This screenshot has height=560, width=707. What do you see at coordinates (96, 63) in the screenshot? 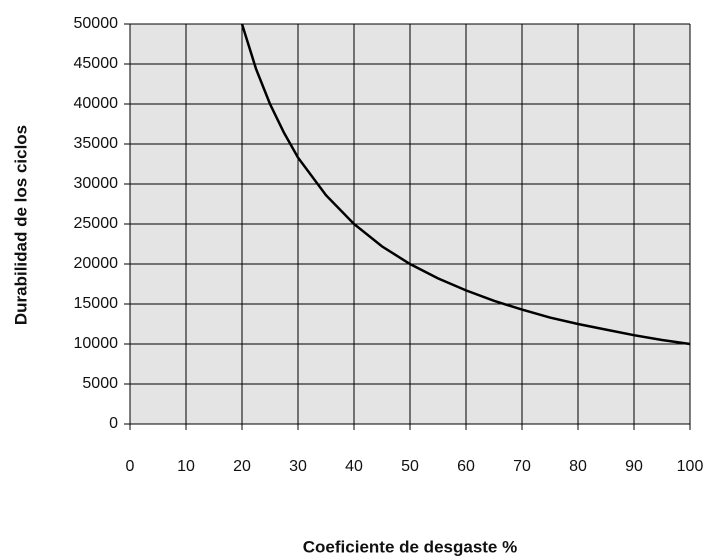
I see `y-tick-label: 45000` at bounding box center [96, 63].